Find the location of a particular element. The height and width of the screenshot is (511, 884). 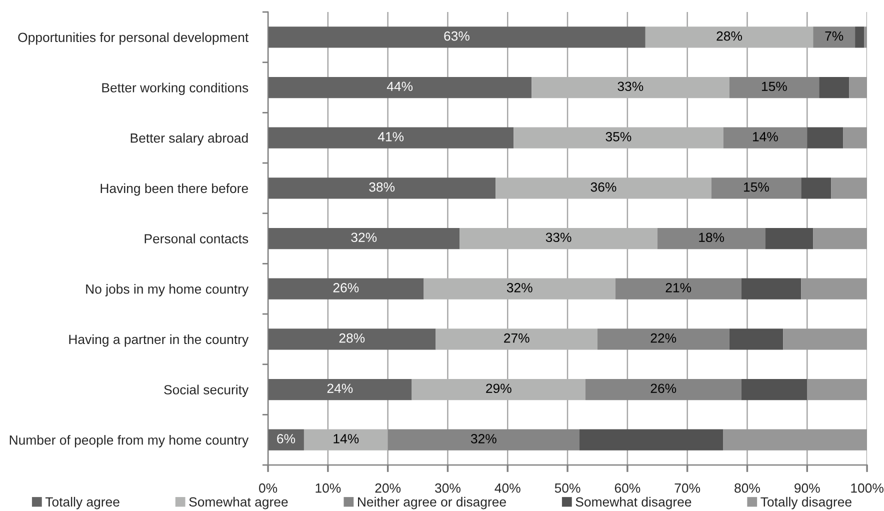

data-label: 18% is located at coordinates (711, 237).